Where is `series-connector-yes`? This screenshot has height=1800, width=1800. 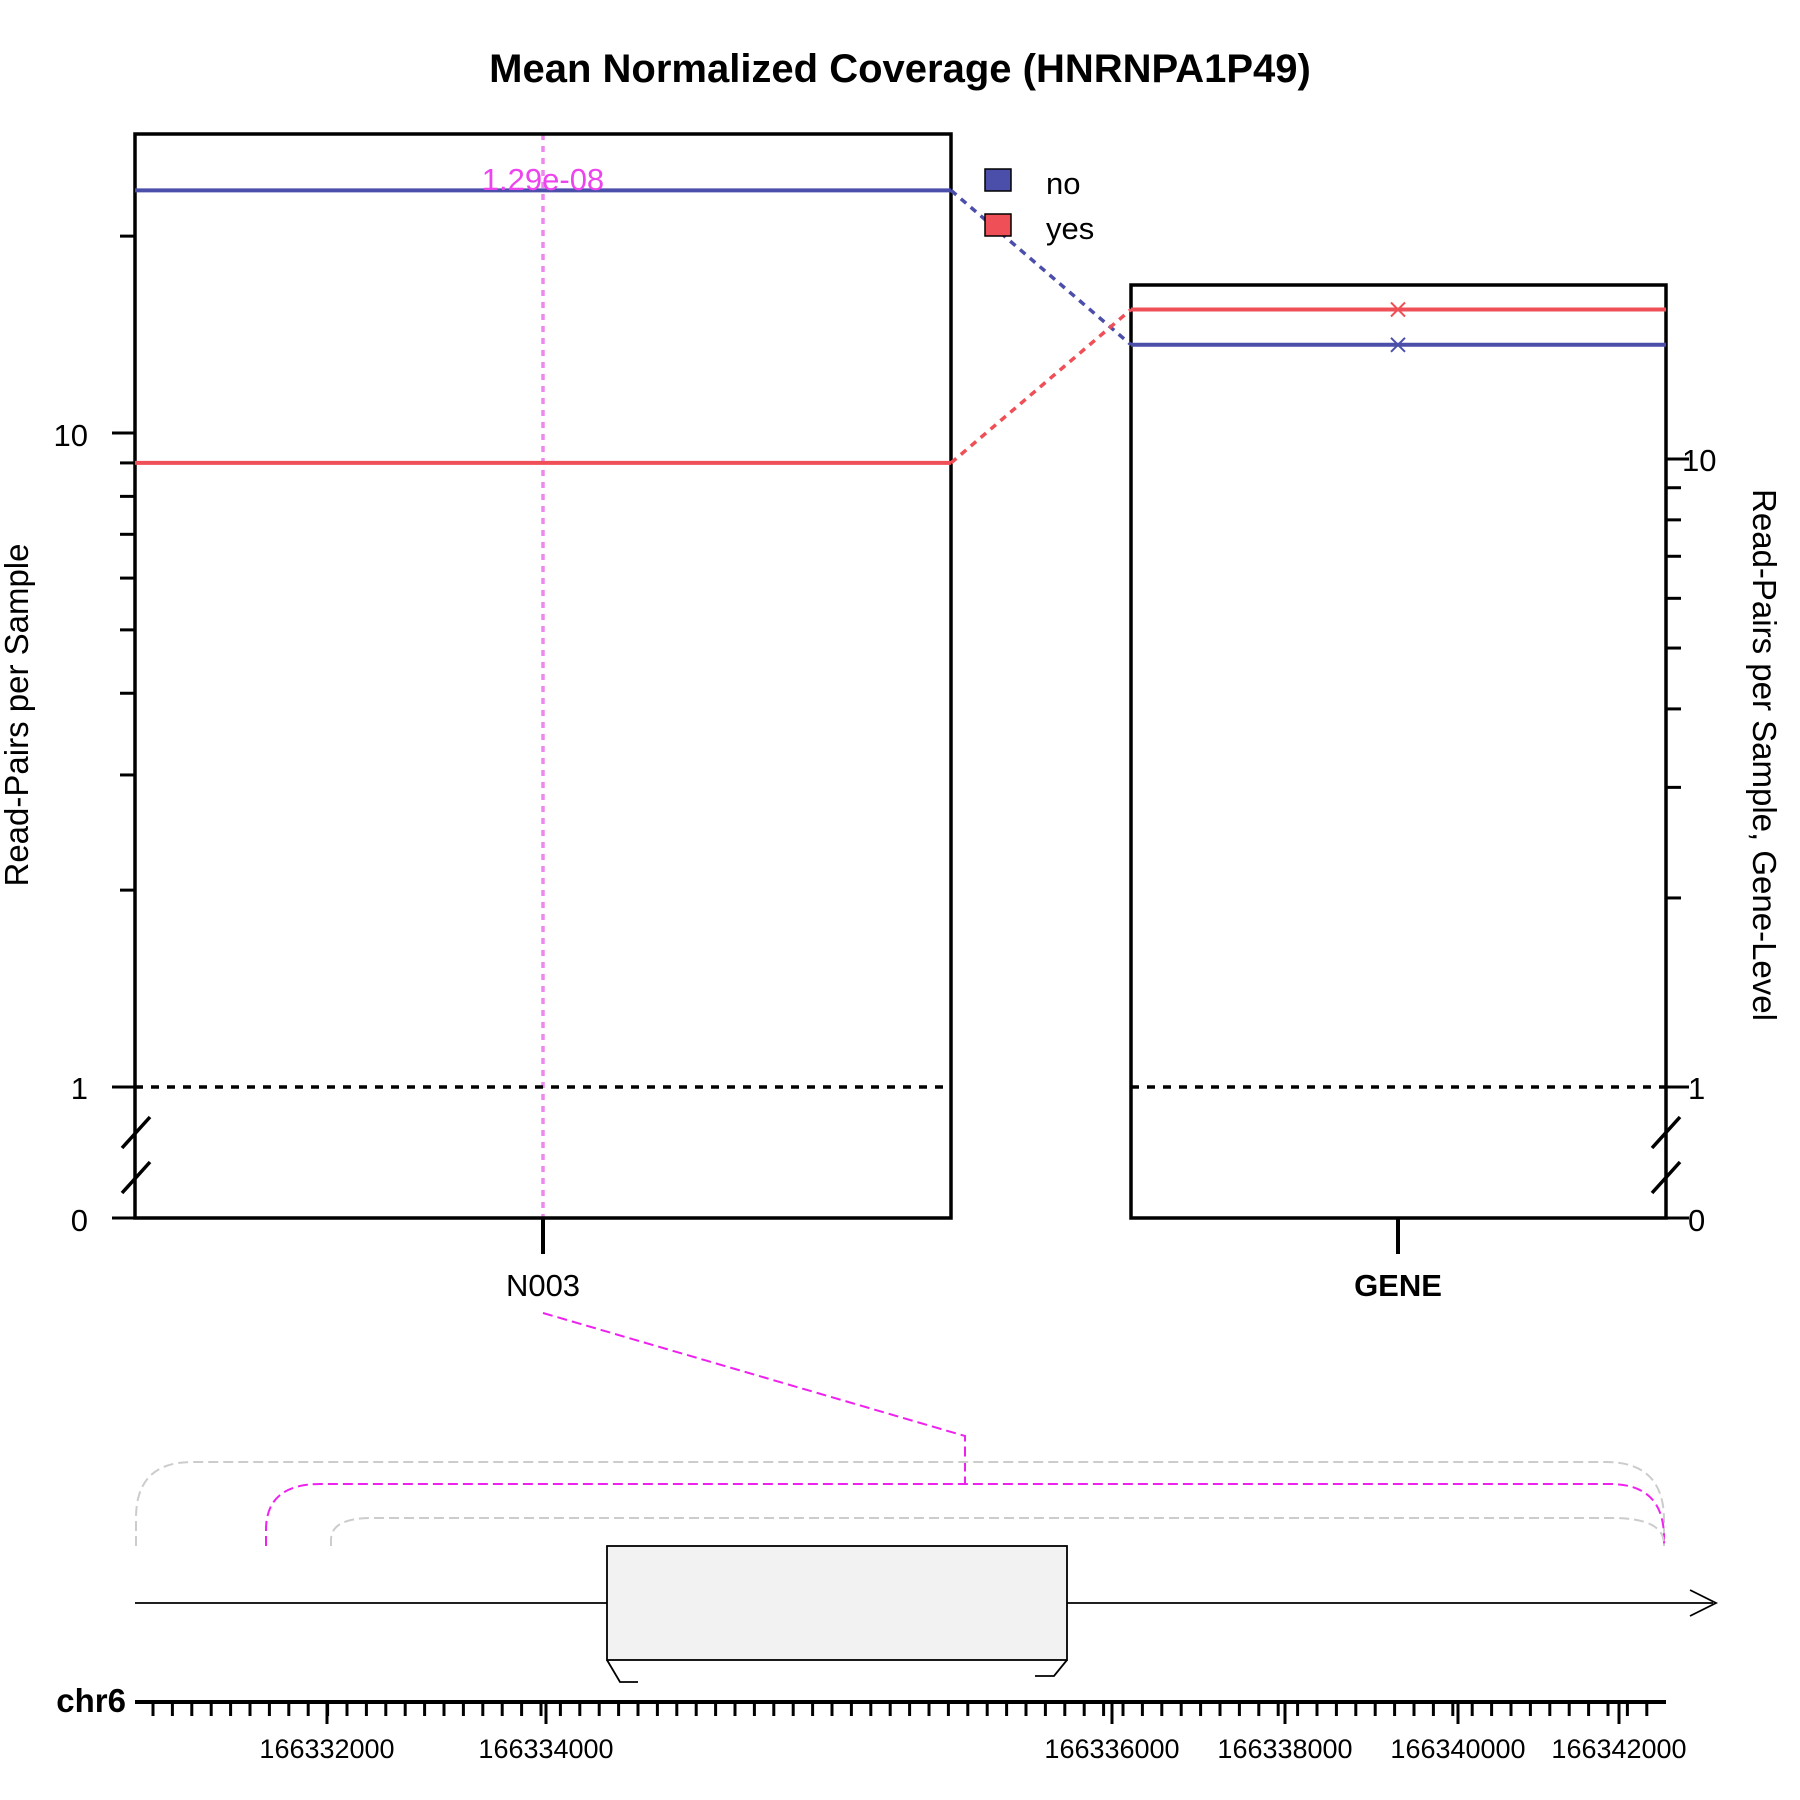
series-connector-yes is located at coordinates (1041, 386).